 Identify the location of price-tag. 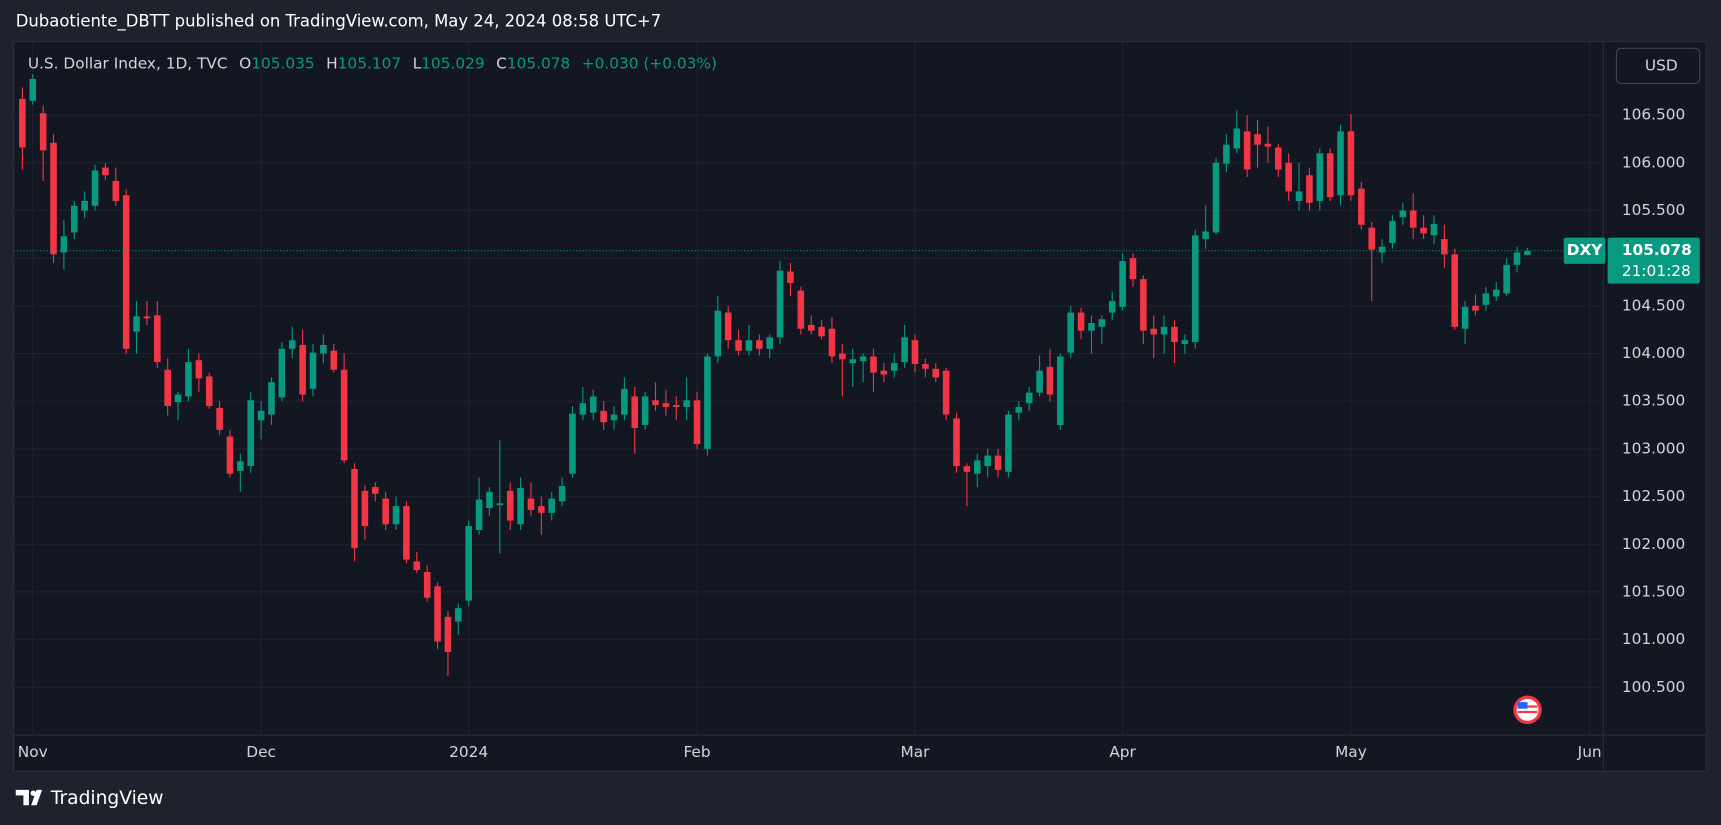
(1653, 260).